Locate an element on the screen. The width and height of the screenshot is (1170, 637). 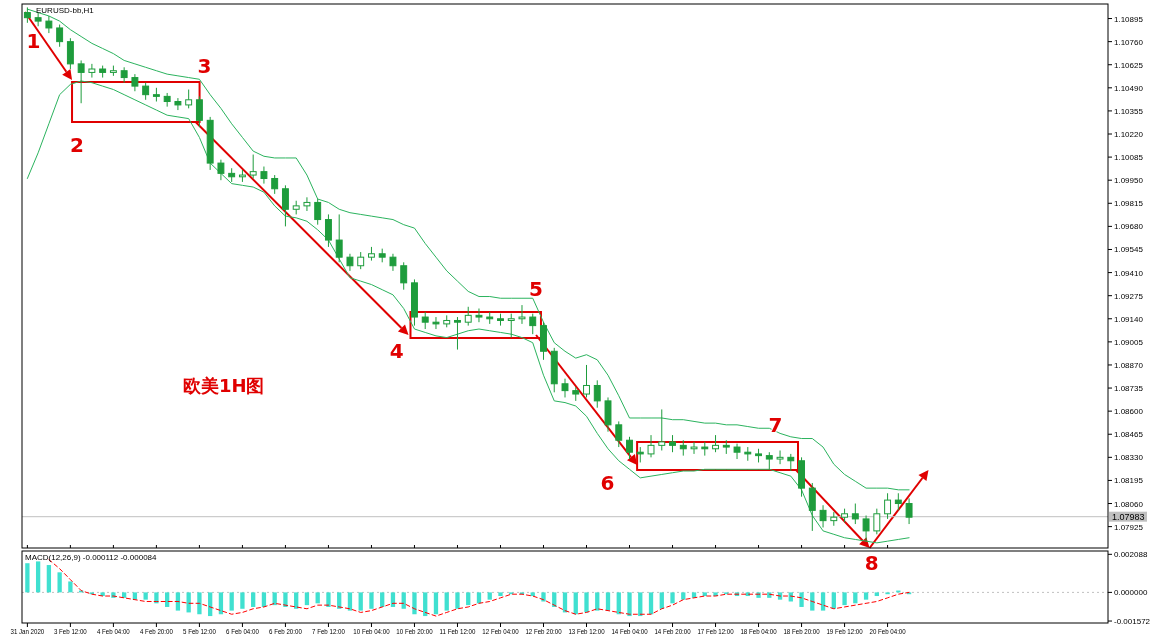
y-tick-label: 1.09005 is located at coordinates (1129, 342).